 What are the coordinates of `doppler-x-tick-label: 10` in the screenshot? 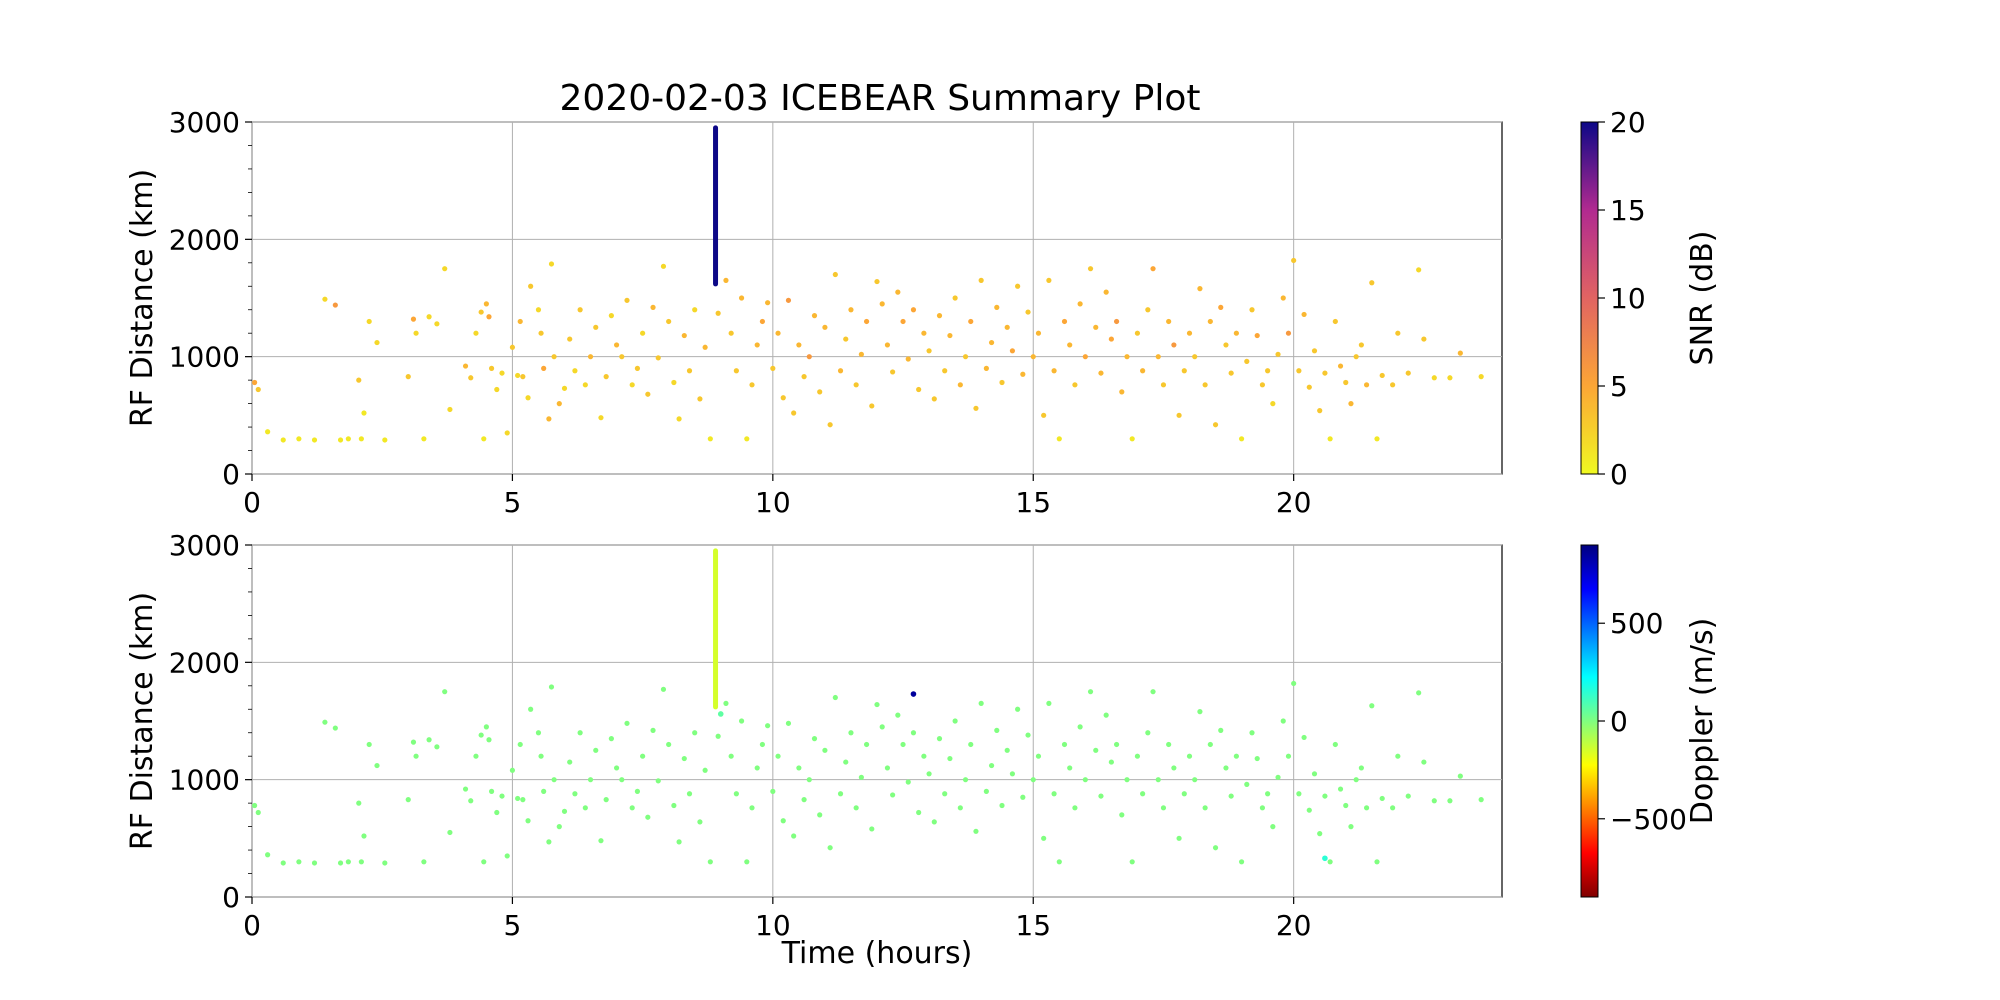 It's located at (773, 925).